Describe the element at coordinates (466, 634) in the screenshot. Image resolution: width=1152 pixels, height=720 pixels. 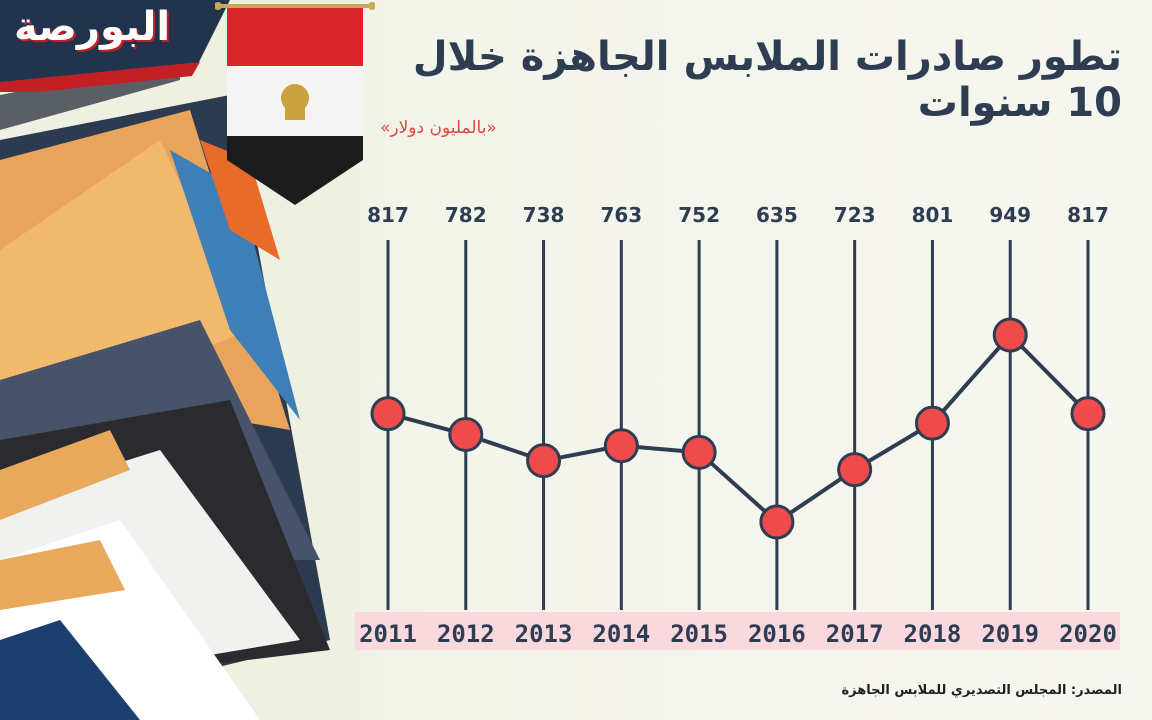
I see `year-label-2012: 2012` at that location.